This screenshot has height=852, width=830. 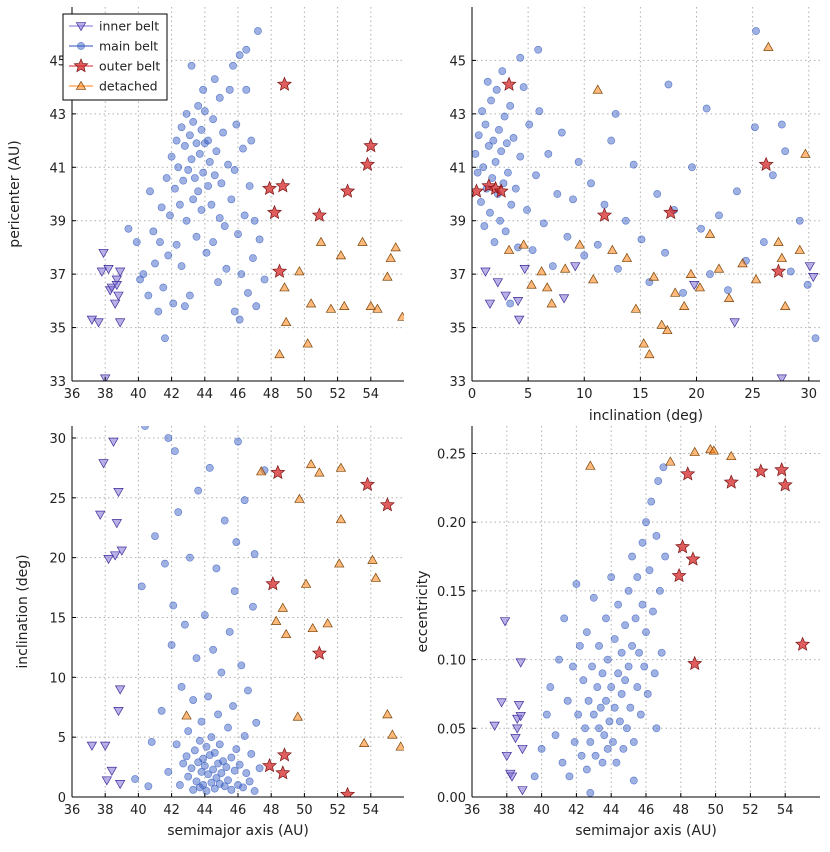 I want to click on y-tick-label: 5, so click(x=62, y=738).